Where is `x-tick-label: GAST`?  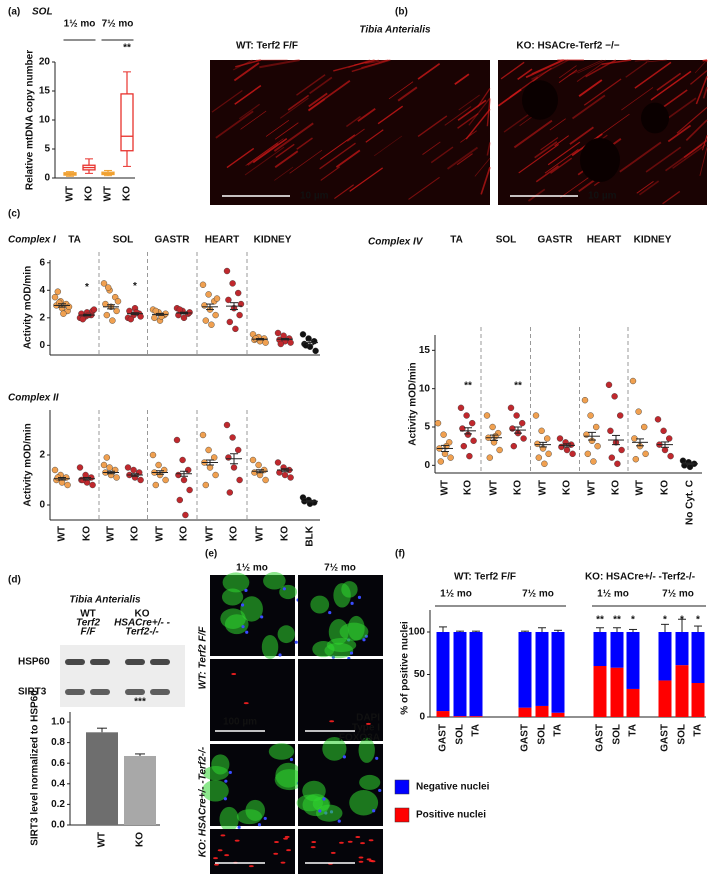
x-tick-label: GAST is located at coordinates (443, 738).